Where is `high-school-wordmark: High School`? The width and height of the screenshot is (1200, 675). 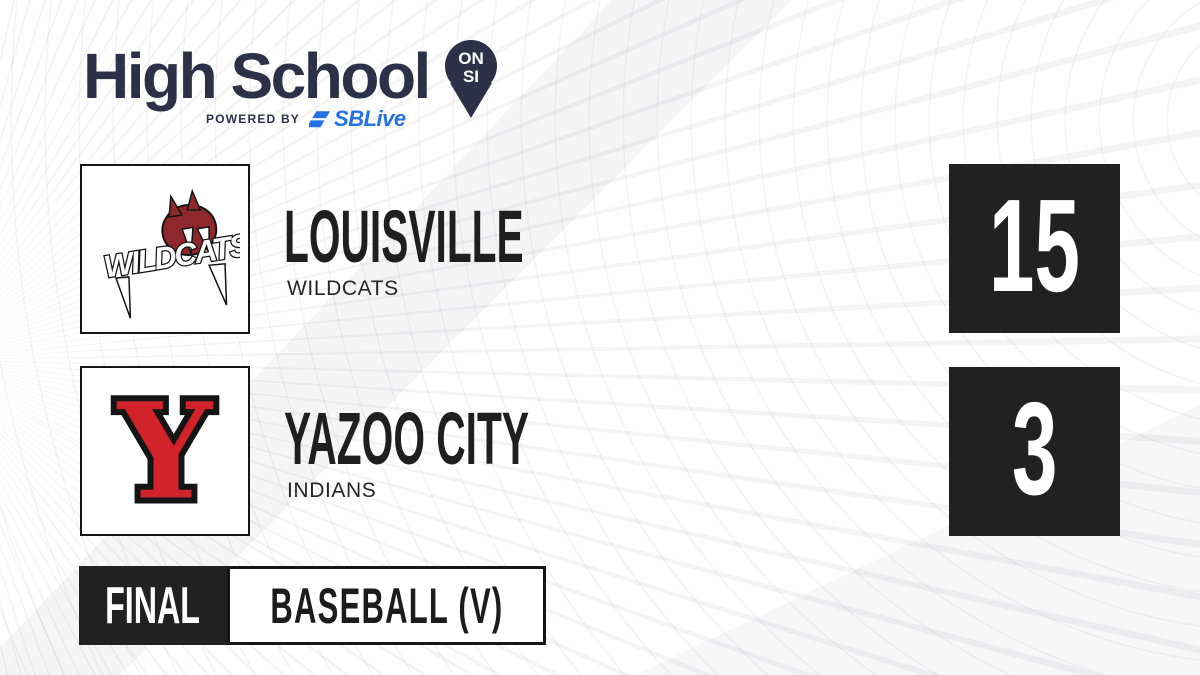
high-school-wordmark: High School is located at coordinates (257, 76).